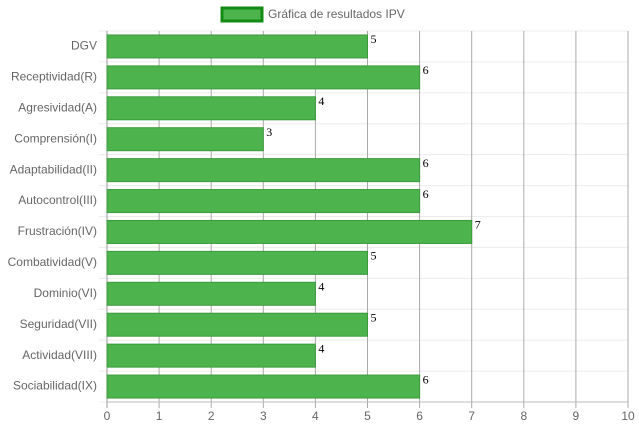  I want to click on y-tick-label: Receptividad(R), so click(54, 77).